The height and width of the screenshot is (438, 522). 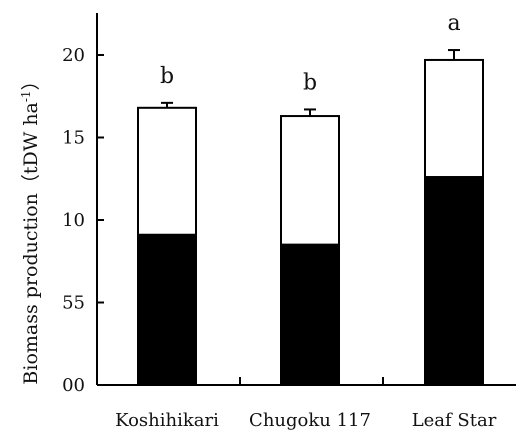 What do you see at coordinates (167, 420) in the screenshot?
I see `category-label: Koshihikari` at bounding box center [167, 420].